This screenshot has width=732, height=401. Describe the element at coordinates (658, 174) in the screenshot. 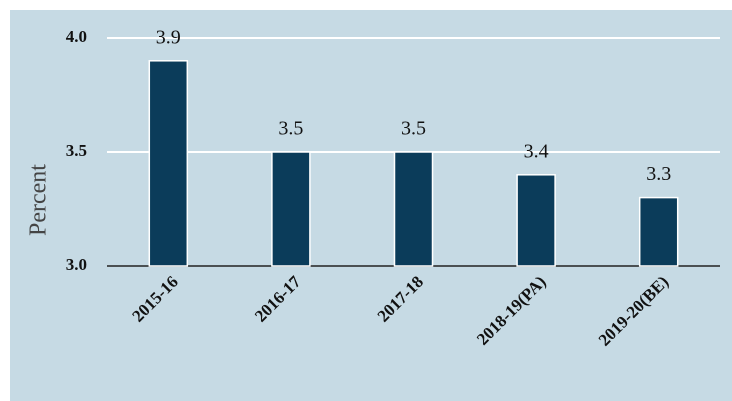

I see `value-label: 3.3` at that location.